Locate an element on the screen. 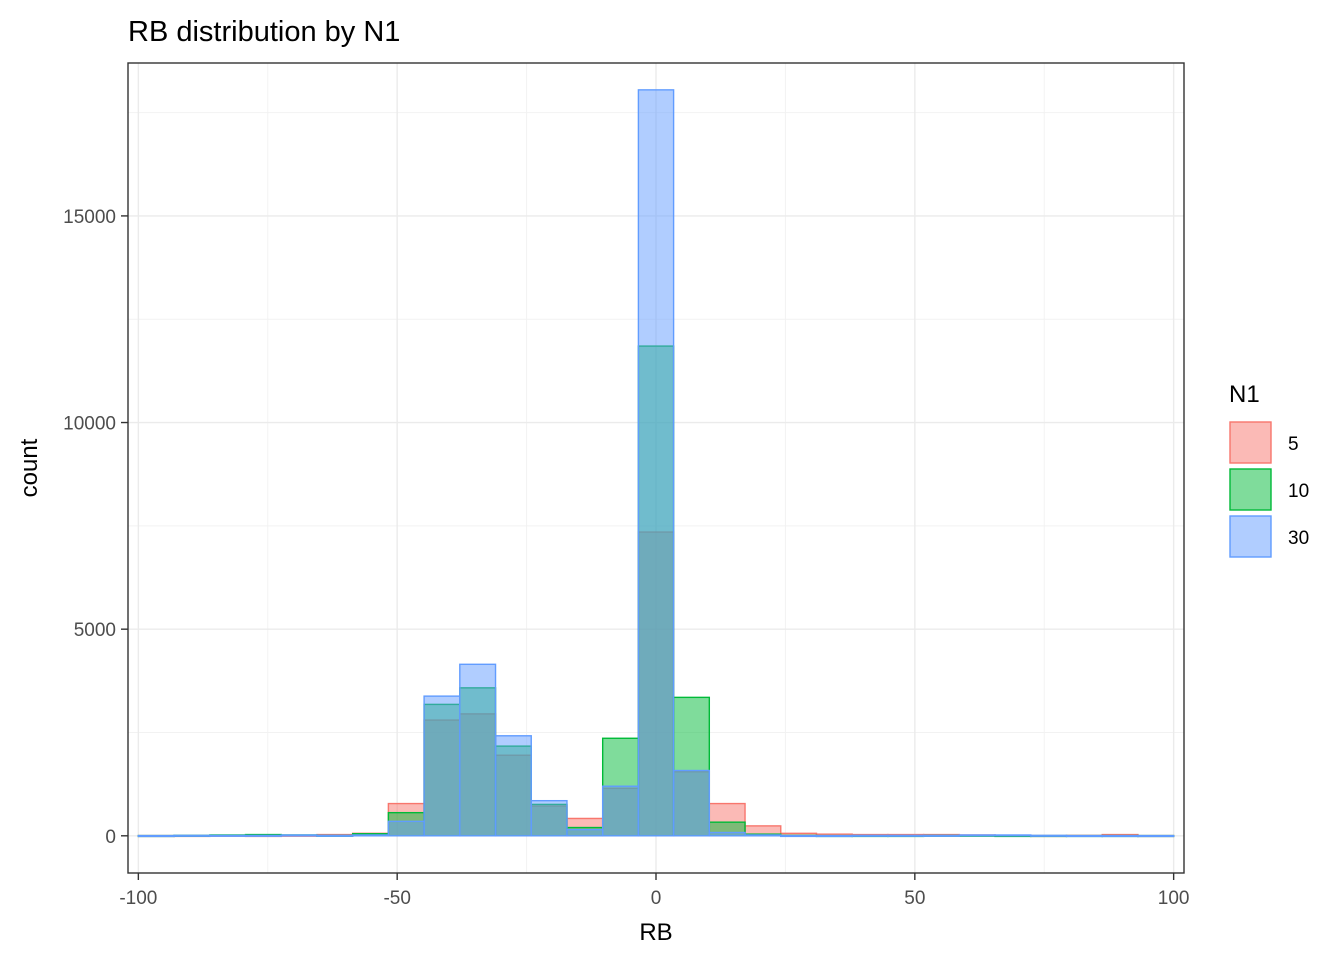 The image size is (1344, 960). y-tick-label: 5000 is located at coordinates (95, 630).